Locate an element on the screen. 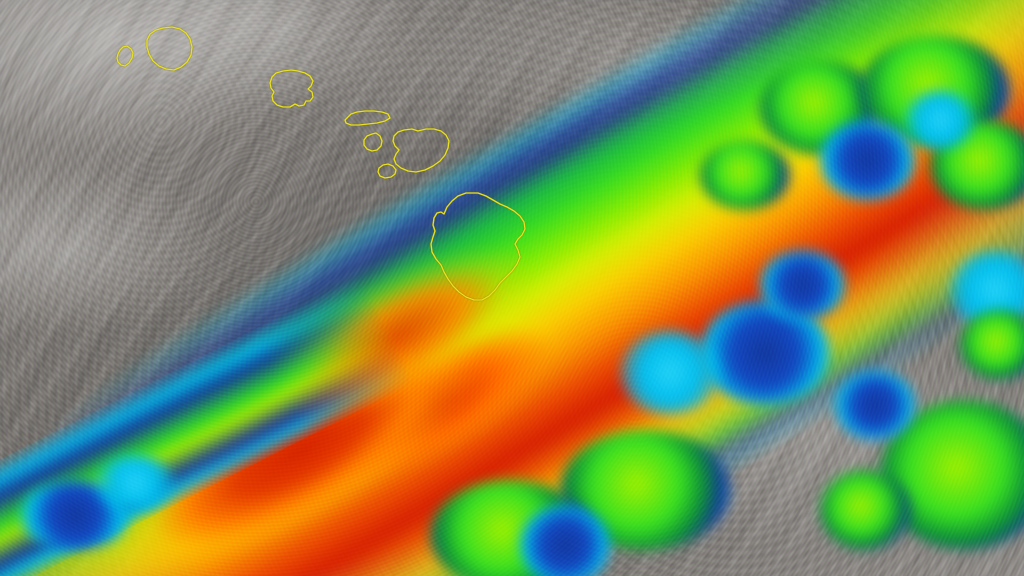  island-coastline-kahoolawe is located at coordinates (387, 171).